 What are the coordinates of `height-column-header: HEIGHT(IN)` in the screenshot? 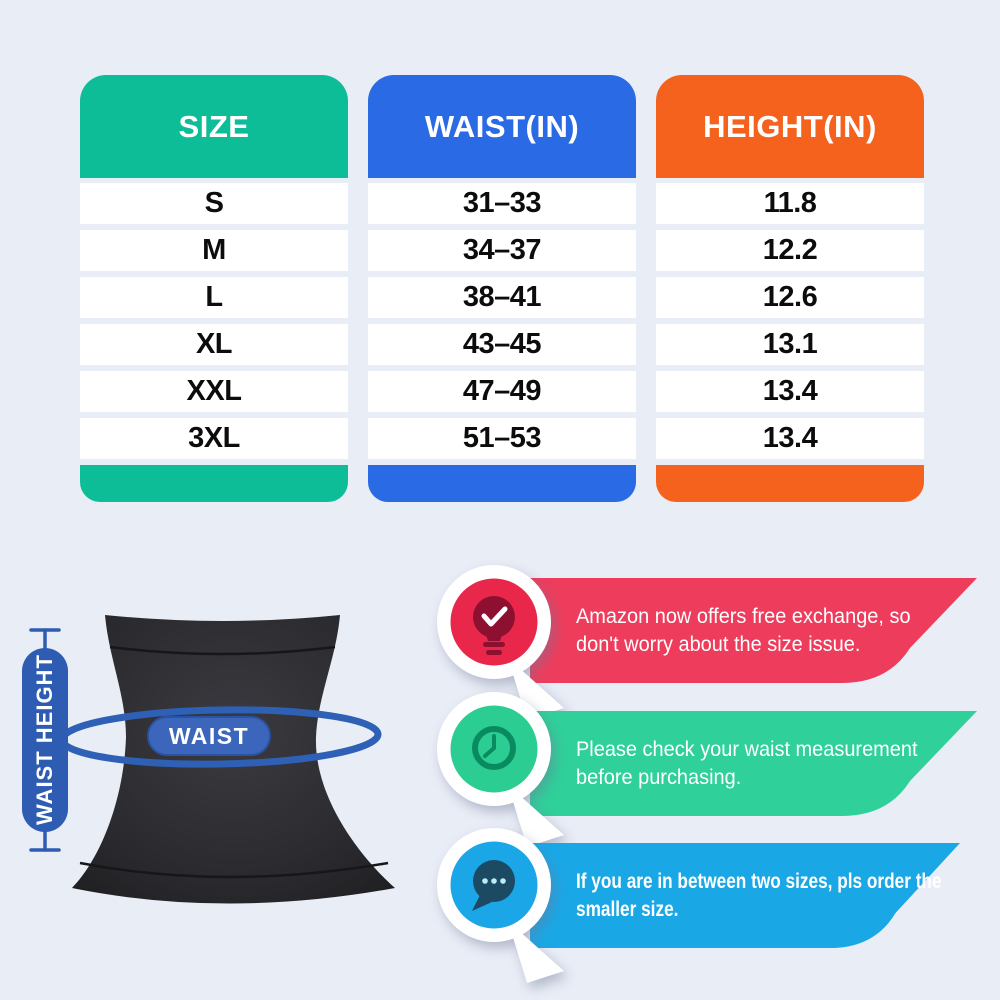 It's located at (790, 126).